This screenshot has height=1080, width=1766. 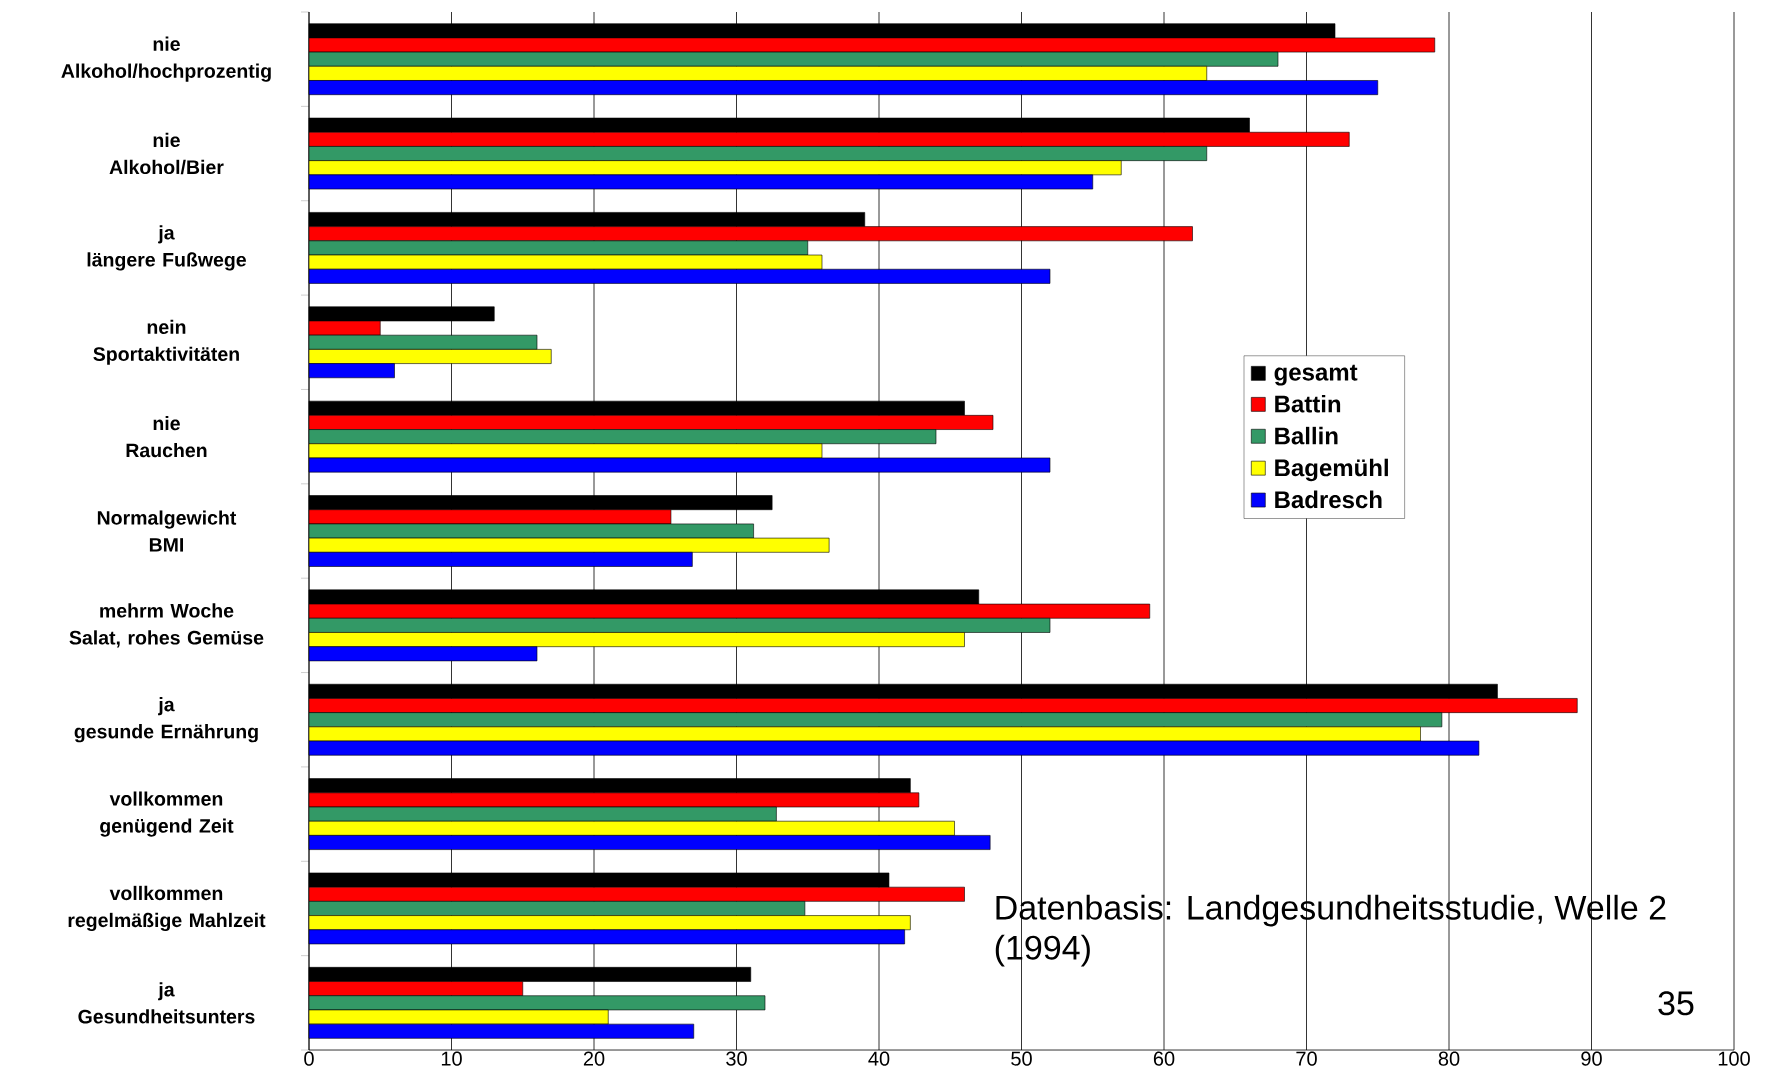 I want to click on y-tick-label: nein Sportaktivitäten, so click(x=166, y=342).